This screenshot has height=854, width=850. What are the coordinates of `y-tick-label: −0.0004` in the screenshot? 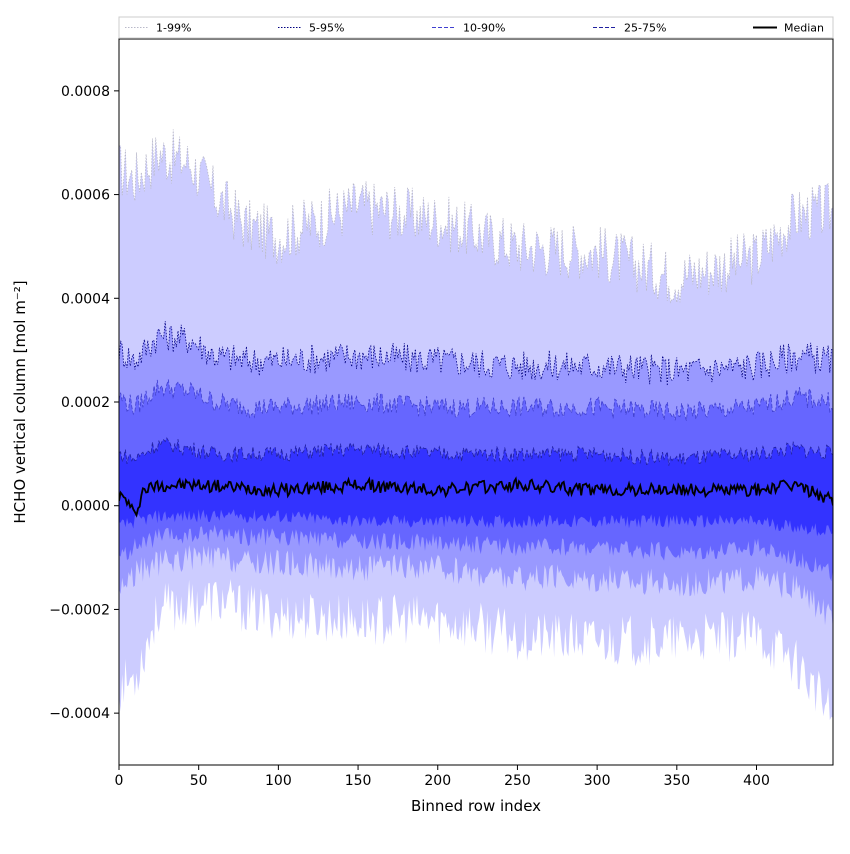 It's located at (79, 714).